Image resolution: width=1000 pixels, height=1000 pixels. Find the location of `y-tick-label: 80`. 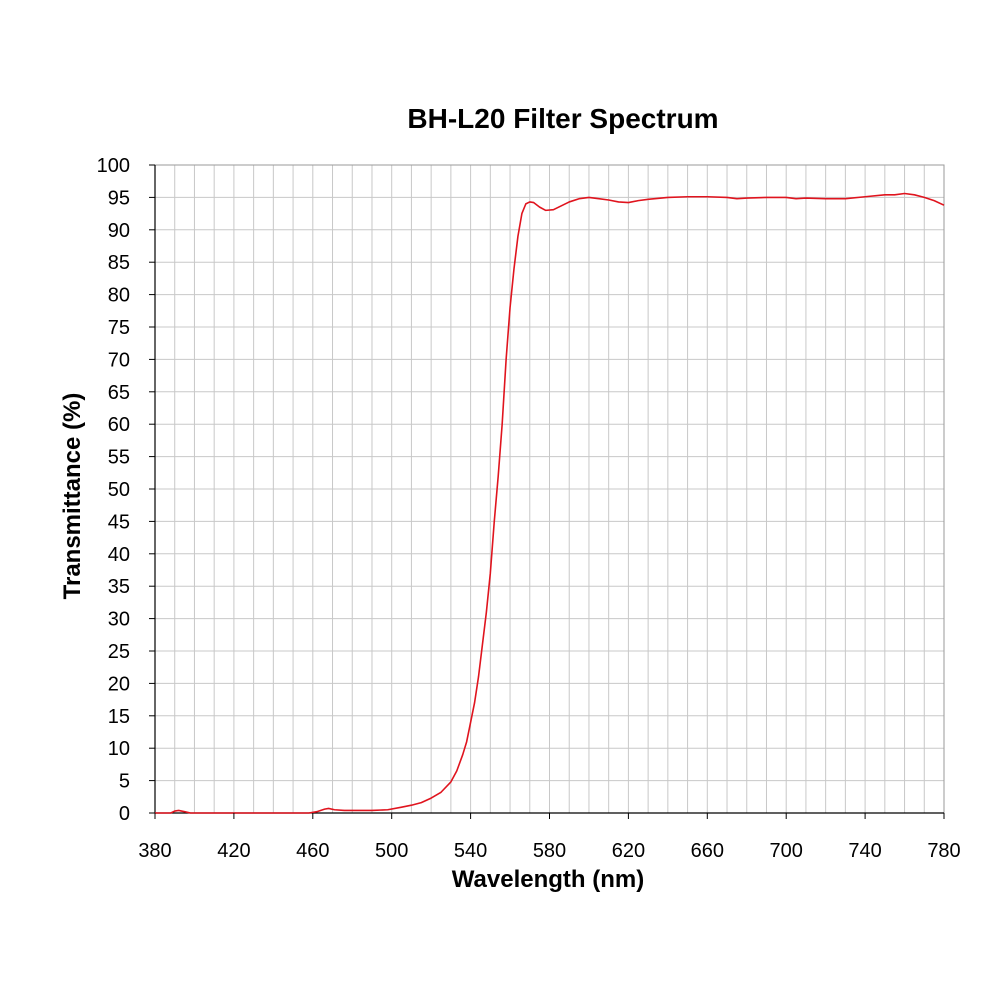

y-tick-label: 80 is located at coordinates (119, 296).